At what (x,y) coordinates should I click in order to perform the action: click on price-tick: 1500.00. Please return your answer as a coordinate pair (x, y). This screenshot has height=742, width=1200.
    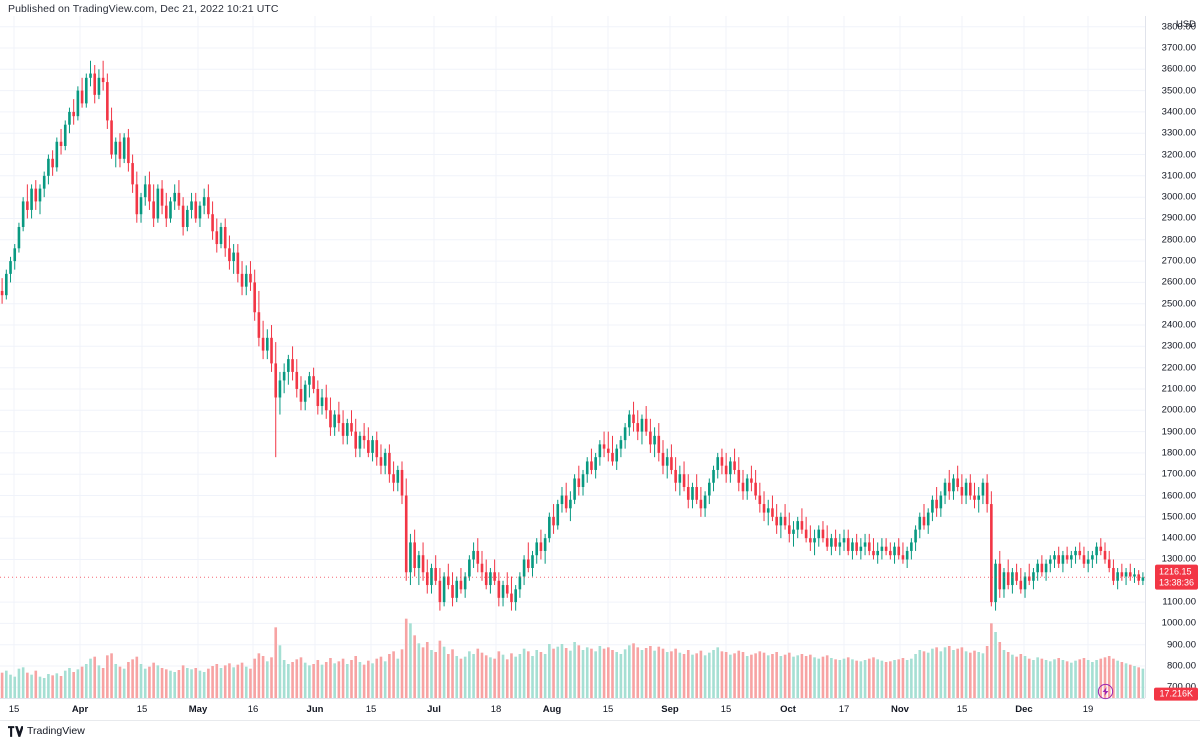
    Looking at the image, I should click on (1178, 517).